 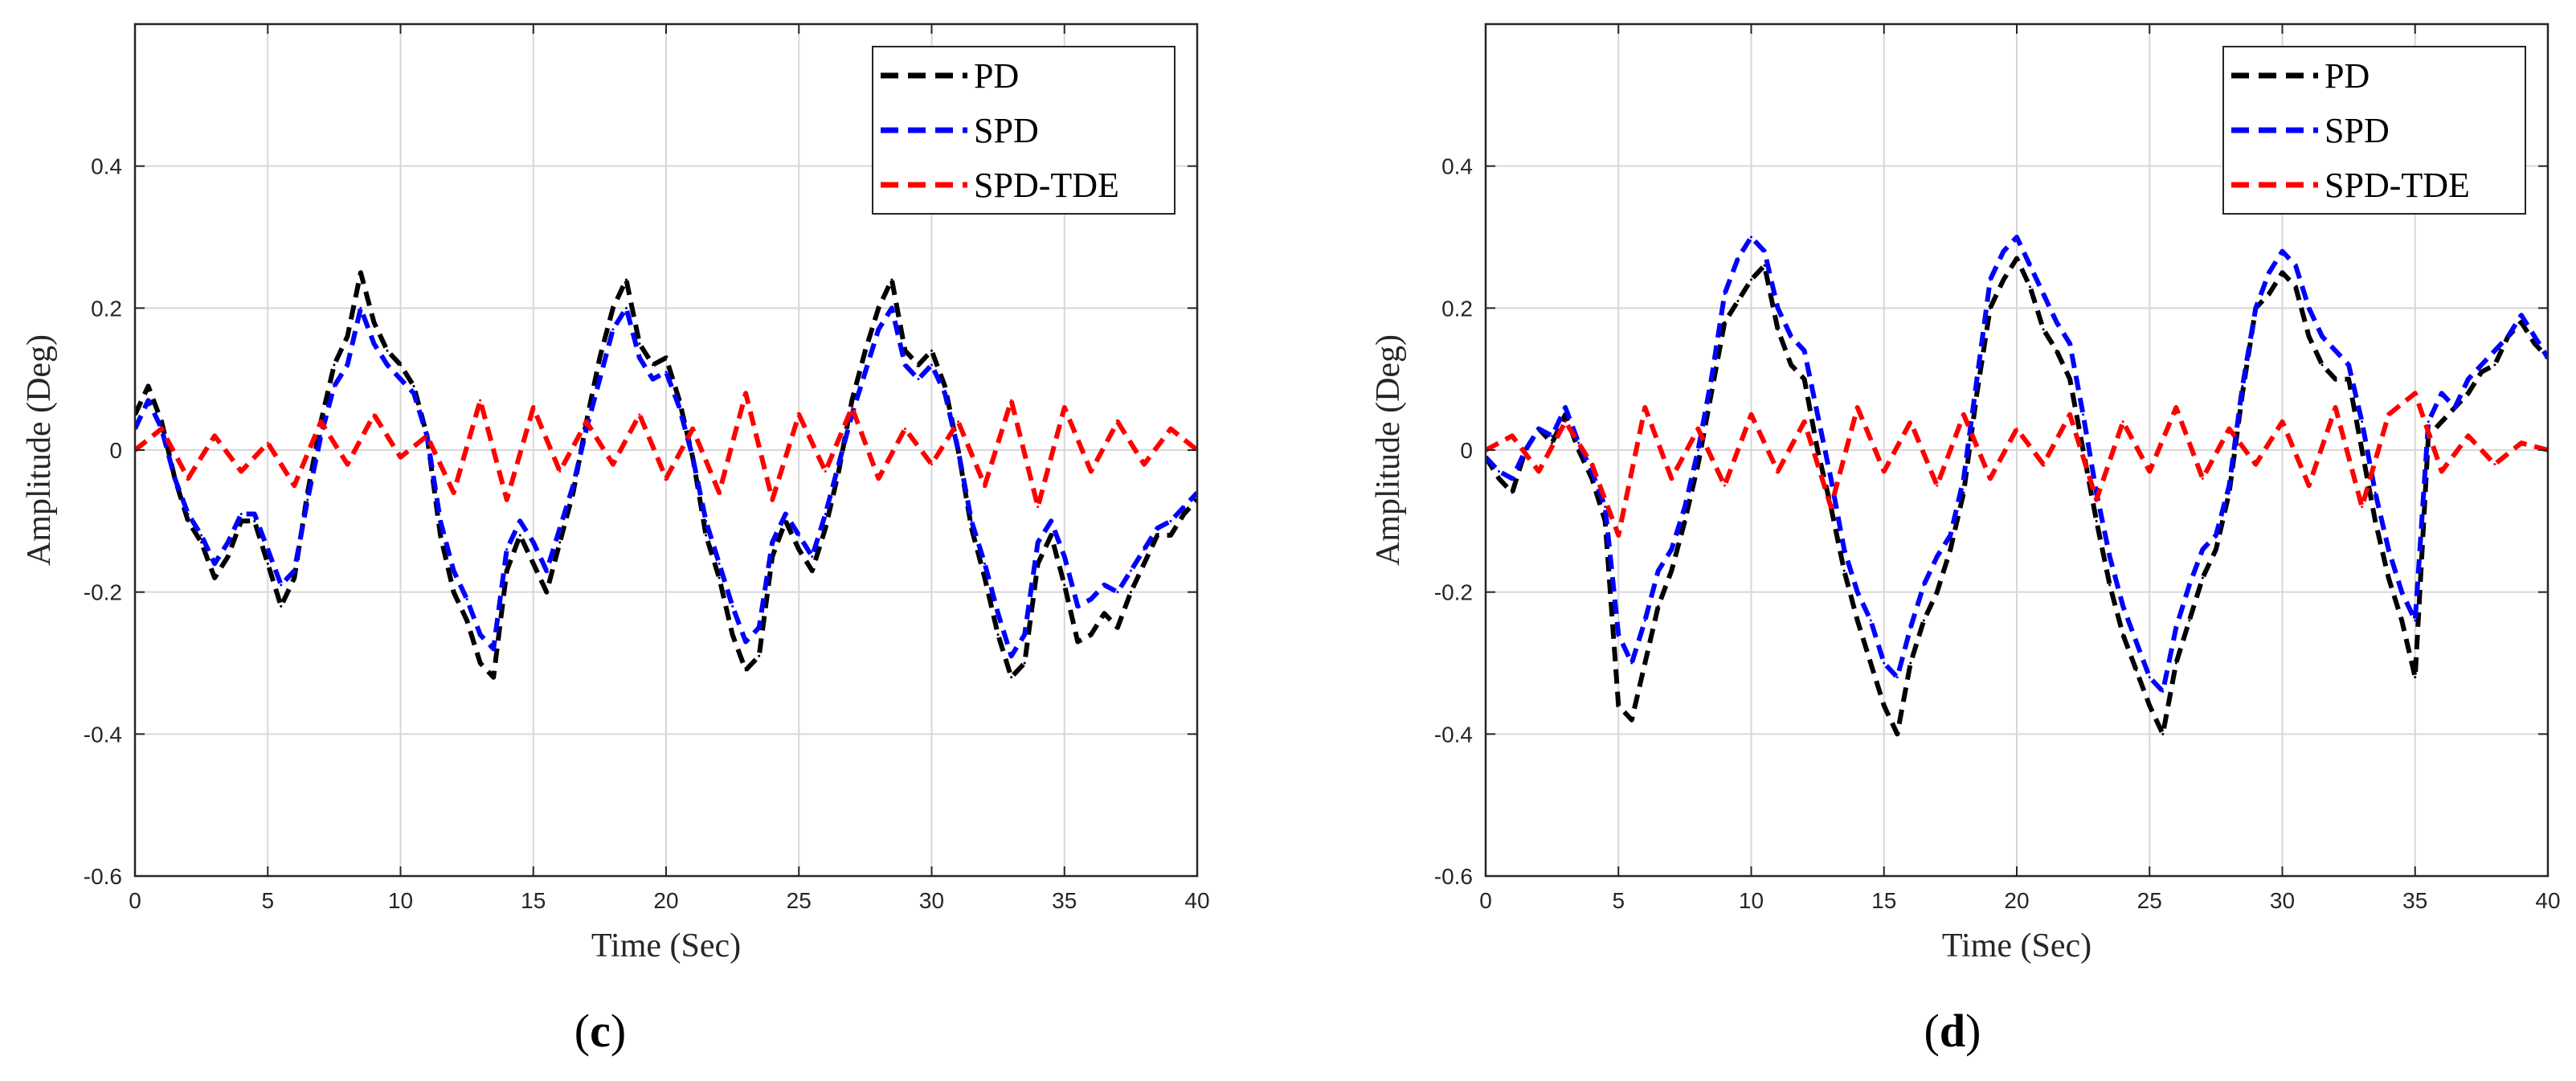 I want to click on x-axis-label: Time (Sec), so click(x=2017, y=945).